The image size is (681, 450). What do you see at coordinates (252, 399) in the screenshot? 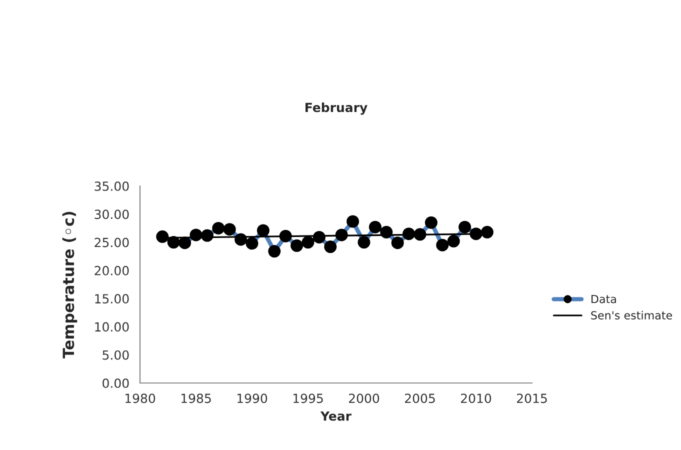
I see `x-tick-label: 1990` at bounding box center [252, 399].